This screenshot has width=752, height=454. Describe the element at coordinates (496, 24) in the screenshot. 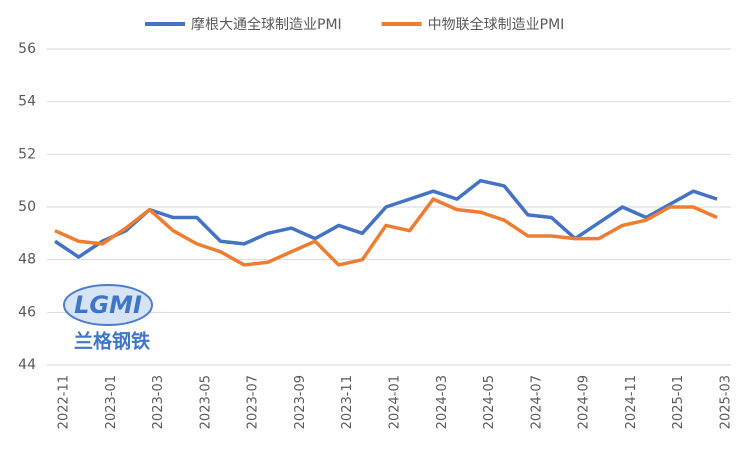

I see `legend-label: 中物联全球制造业PMI` at that location.